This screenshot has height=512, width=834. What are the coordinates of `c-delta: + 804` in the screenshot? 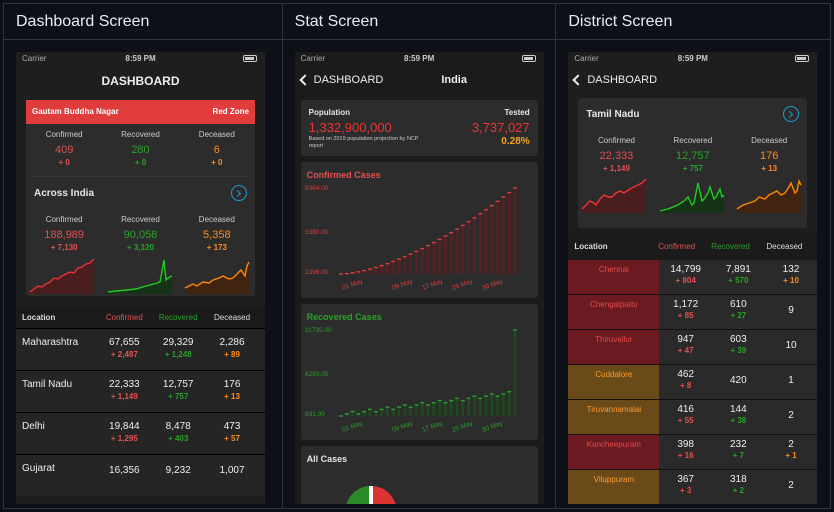 It's located at (685, 280).